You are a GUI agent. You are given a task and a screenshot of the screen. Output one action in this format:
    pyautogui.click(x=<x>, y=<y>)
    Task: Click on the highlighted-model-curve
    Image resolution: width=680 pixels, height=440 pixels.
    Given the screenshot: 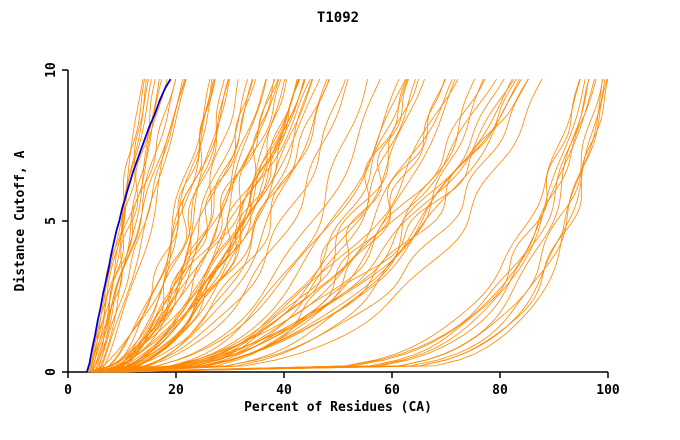 What is the action you would take?
    pyautogui.click(x=129, y=225)
    